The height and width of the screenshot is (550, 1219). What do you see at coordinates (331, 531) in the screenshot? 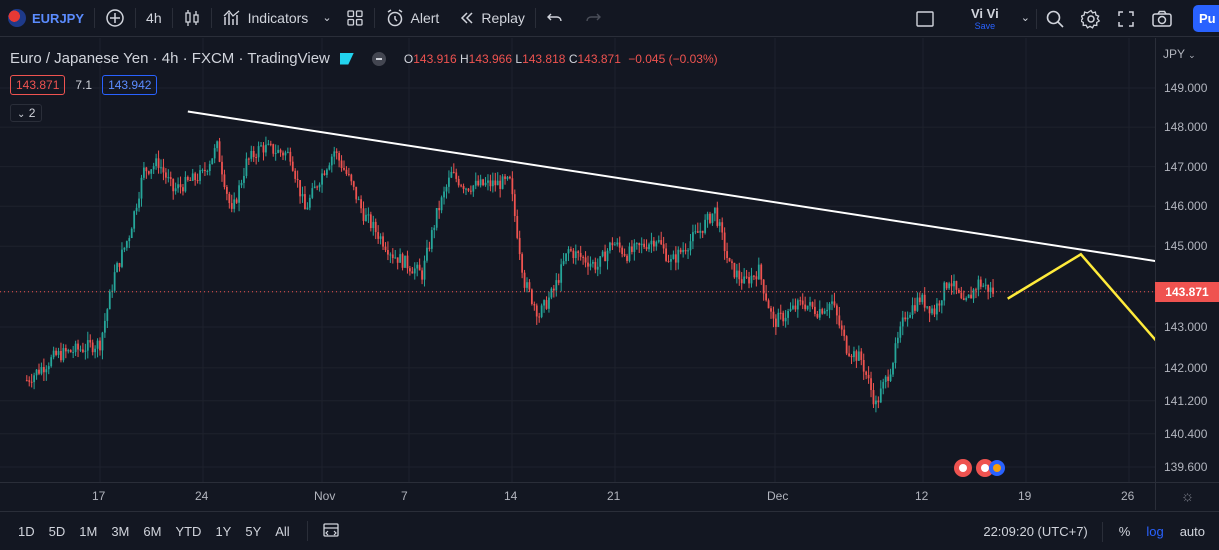
I see `goto-date-button` at bounding box center [331, 531].